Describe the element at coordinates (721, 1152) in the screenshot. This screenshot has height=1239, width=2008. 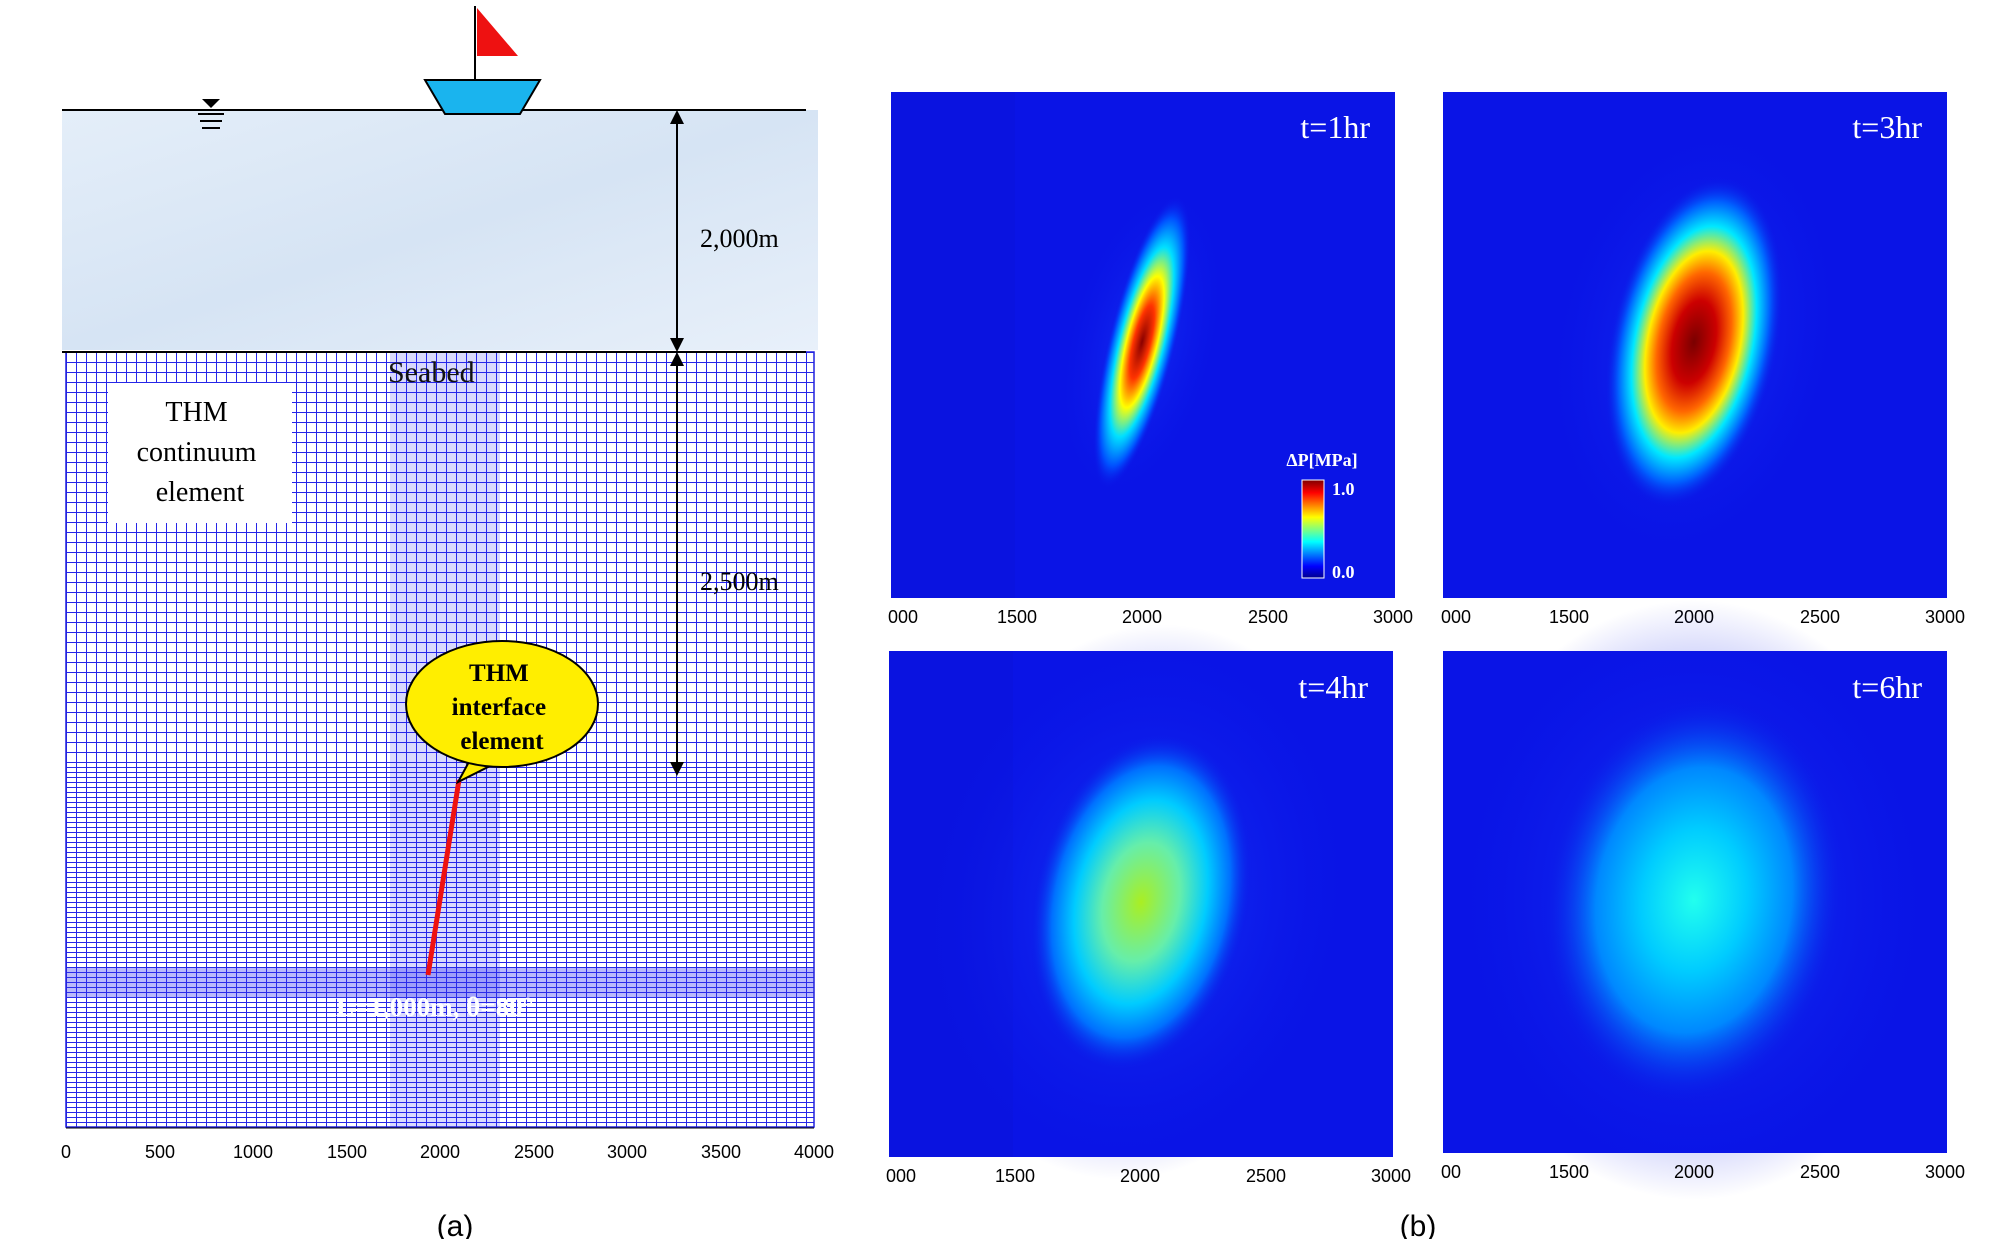
I see `panel-a-x-tick: 3500` at that location.